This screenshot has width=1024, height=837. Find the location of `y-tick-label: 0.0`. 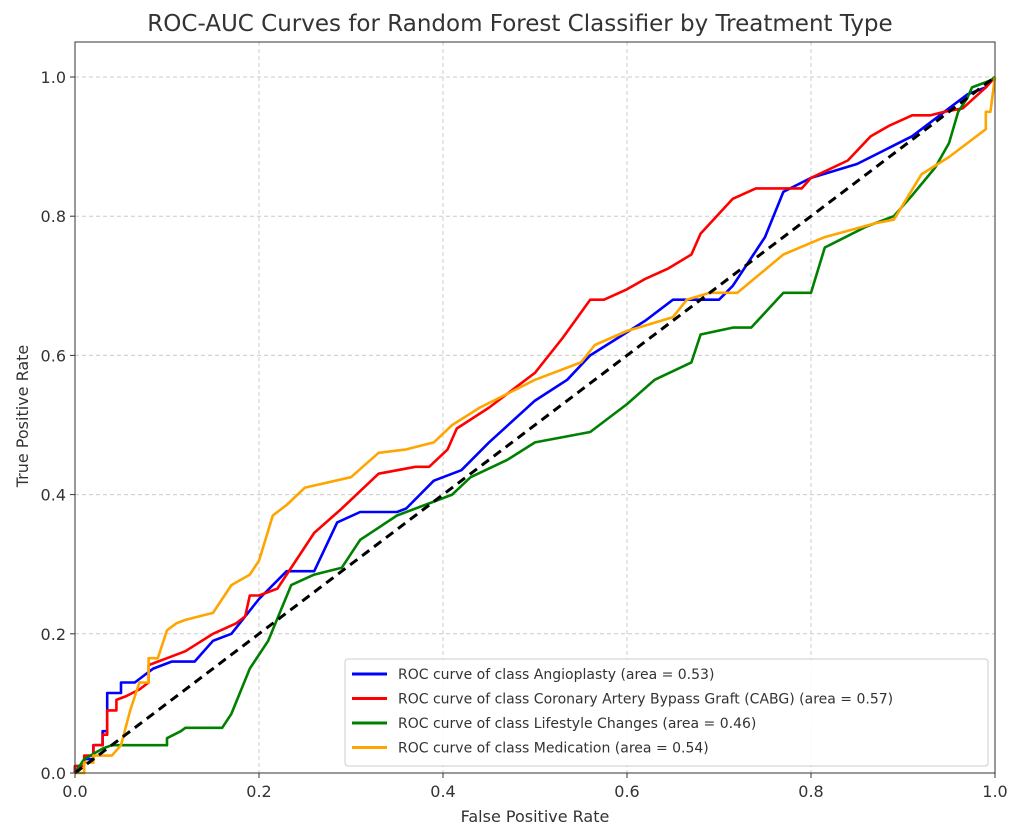

y-tick-label: 0.0 is located at coordinates (53, 773).